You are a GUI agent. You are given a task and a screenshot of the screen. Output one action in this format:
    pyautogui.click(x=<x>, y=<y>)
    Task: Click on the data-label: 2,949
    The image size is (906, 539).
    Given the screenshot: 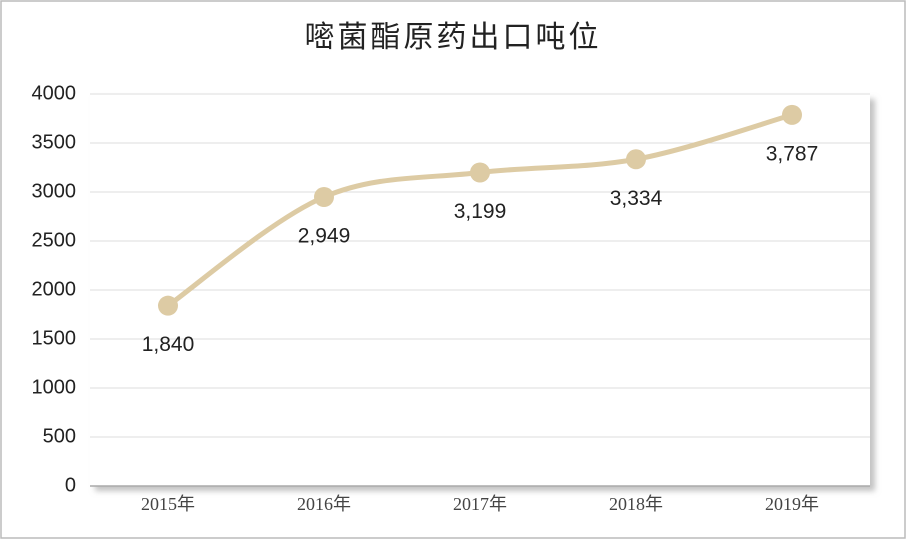 What is the action you would take?
    pyautogui.click(x=324, y=236)
    